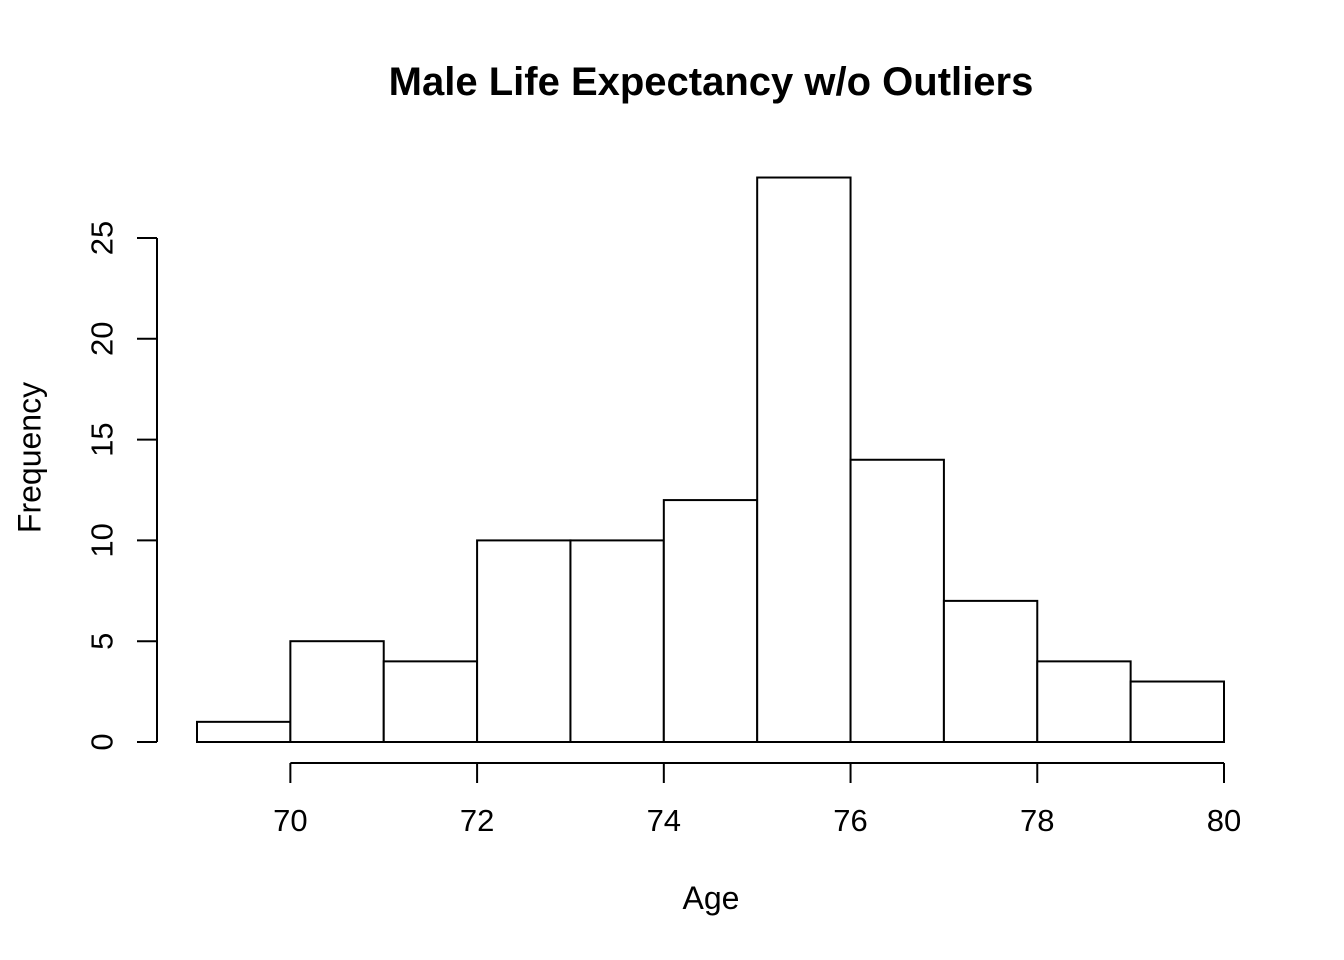  What do you see at coordinates (1037, 820) in the screenshot?
I see `x-tick-label-78: 78` at bounding box center [1037, 820].